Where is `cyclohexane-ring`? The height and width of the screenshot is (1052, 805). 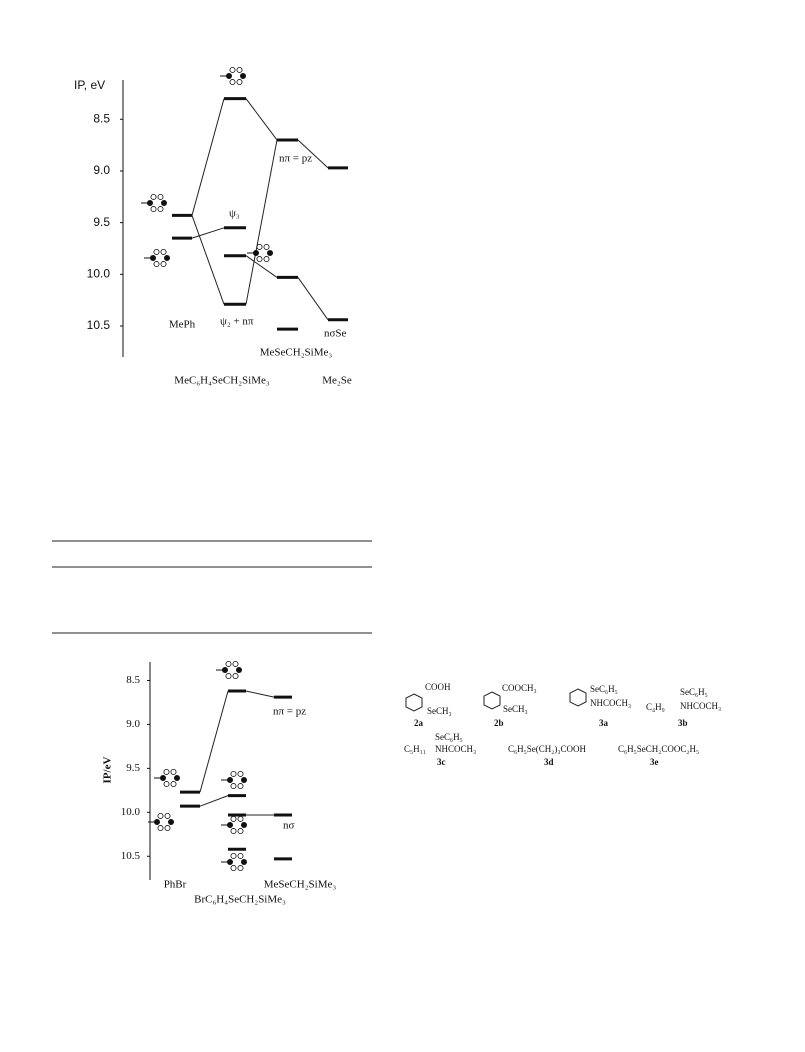 cyclohexane-ring is located at coordinates (578, 697).